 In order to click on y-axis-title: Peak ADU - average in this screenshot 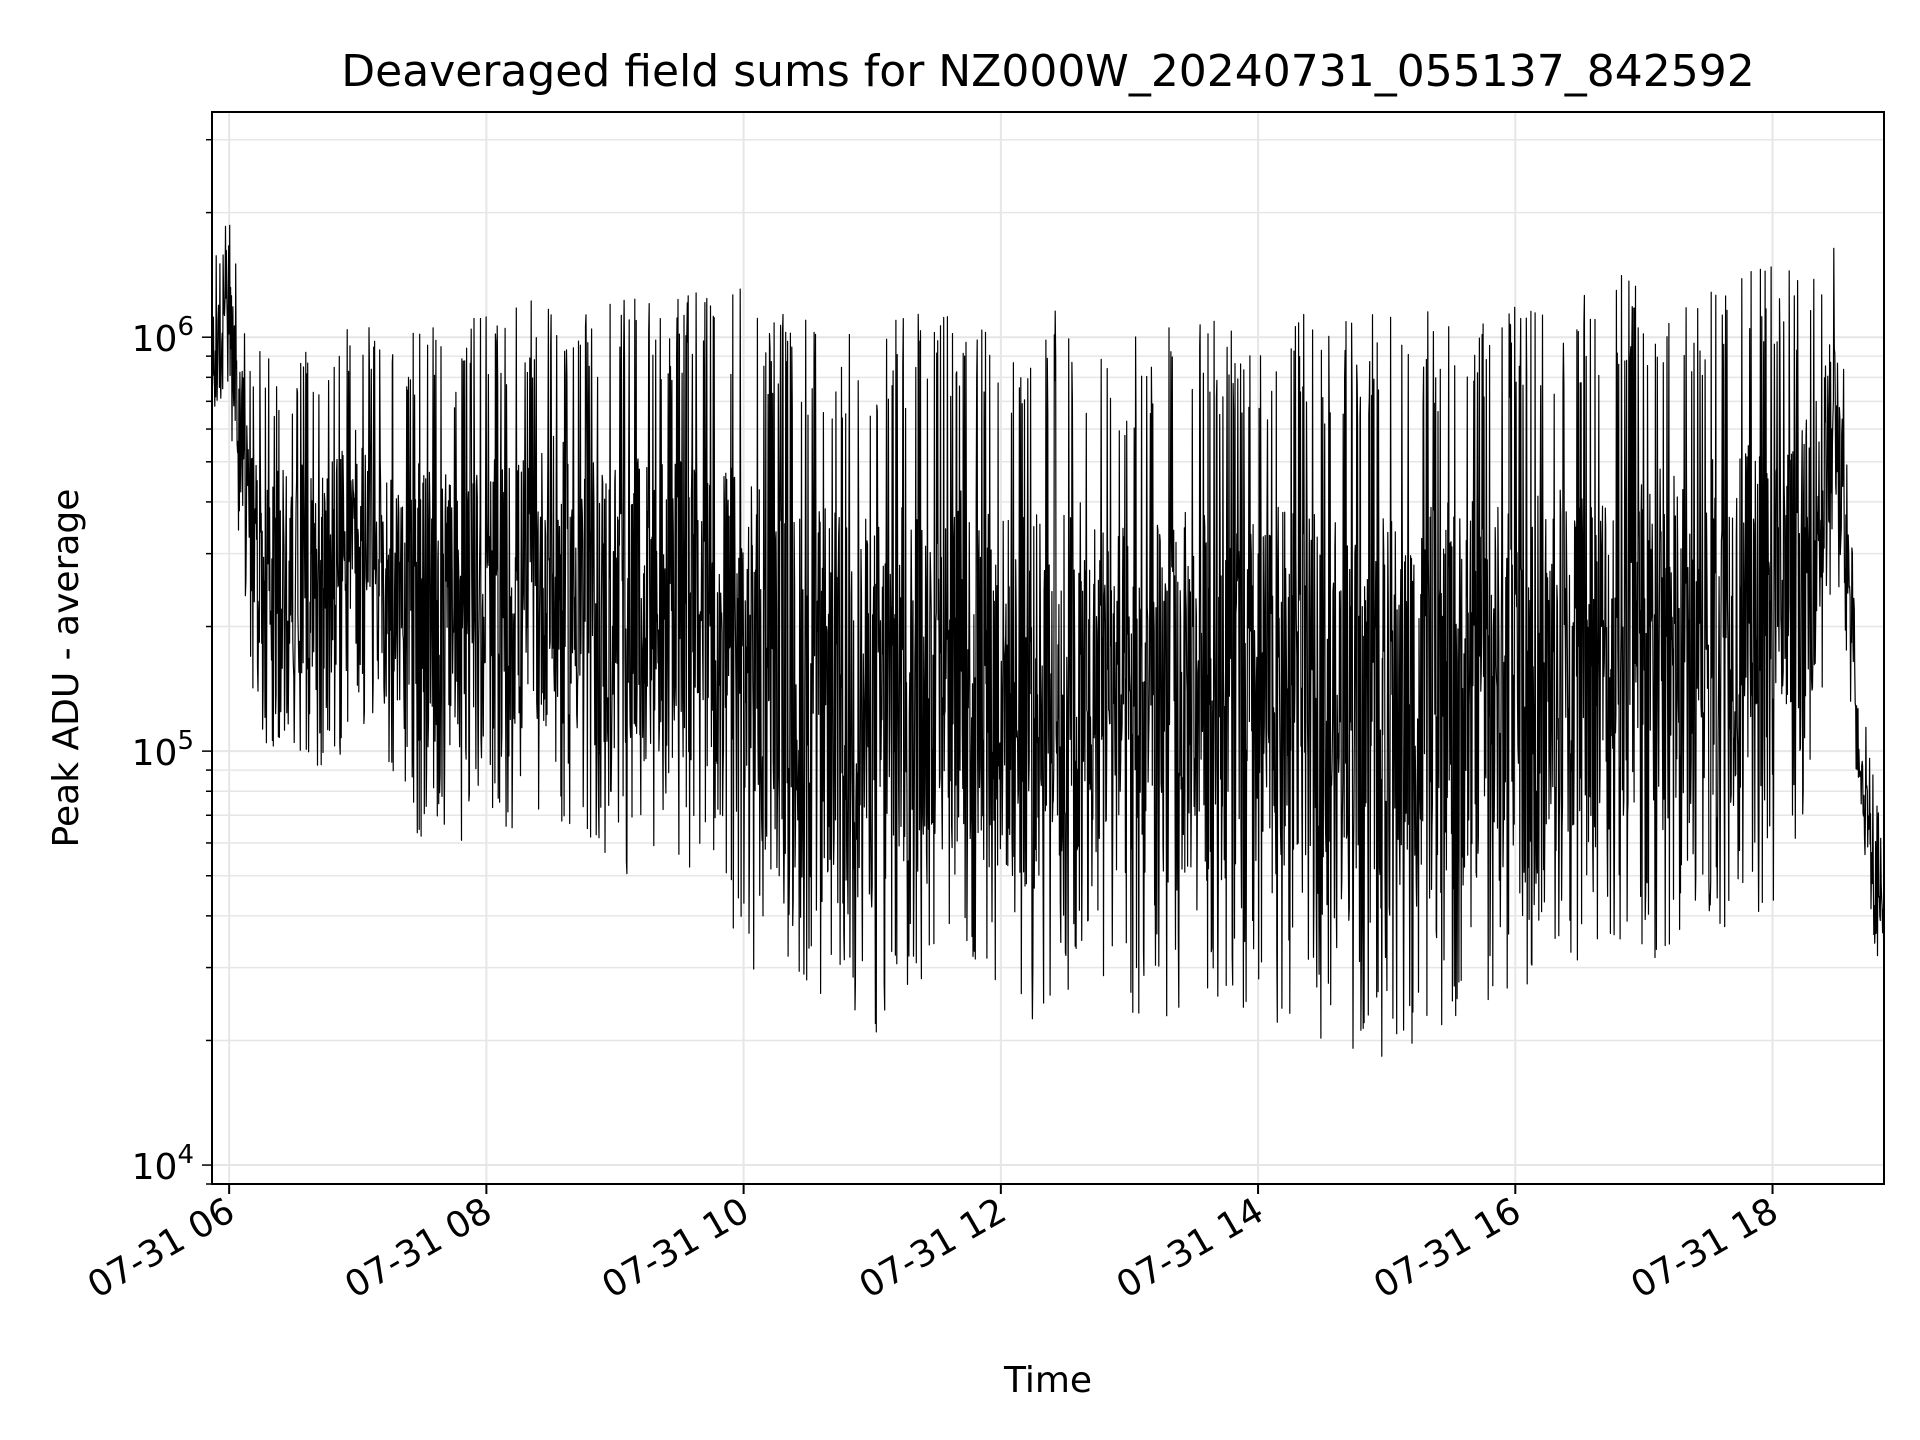, I will do `click(66, 668)`.